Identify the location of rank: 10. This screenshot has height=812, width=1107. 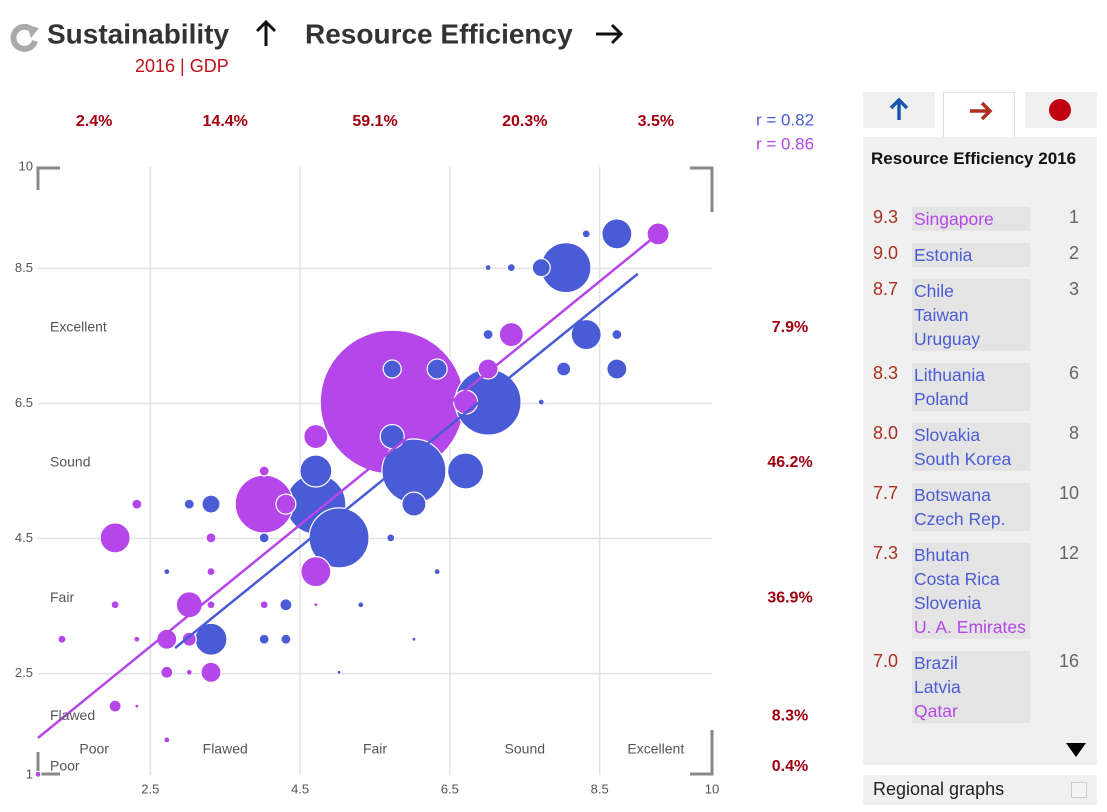
(1068, 493).